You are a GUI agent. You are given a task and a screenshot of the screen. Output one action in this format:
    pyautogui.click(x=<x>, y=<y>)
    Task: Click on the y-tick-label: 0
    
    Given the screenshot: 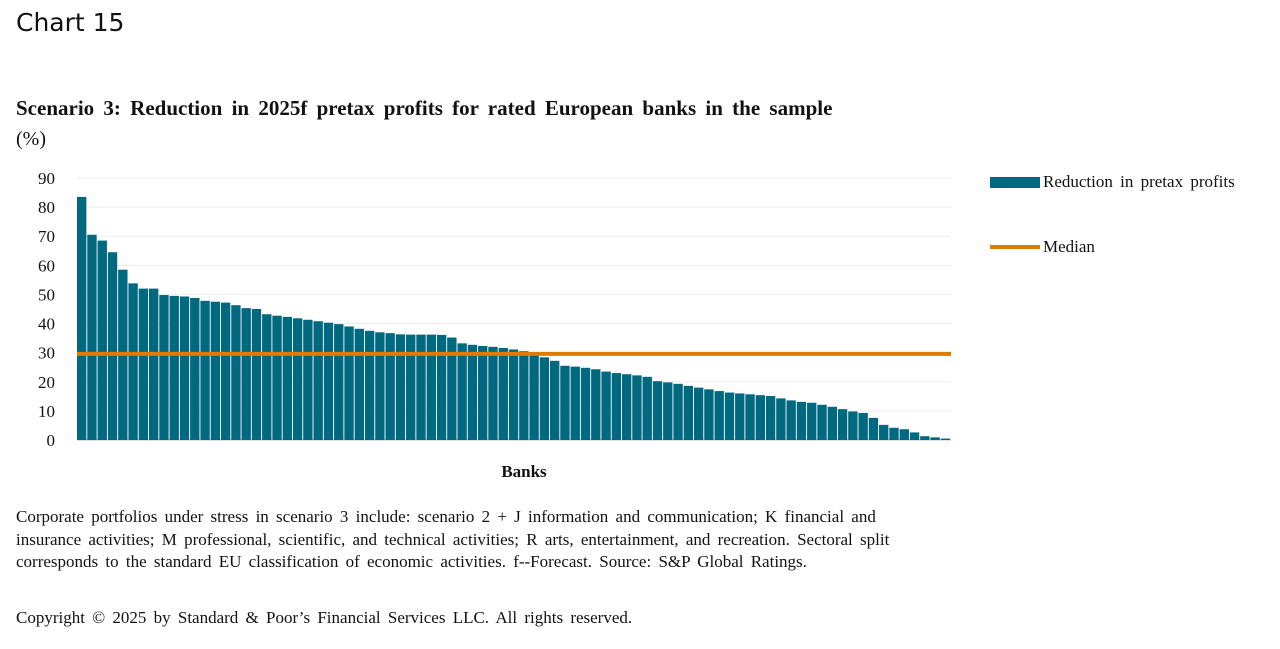 What is the action you would take?
    pyautogui.click(x=51, y=440)
    